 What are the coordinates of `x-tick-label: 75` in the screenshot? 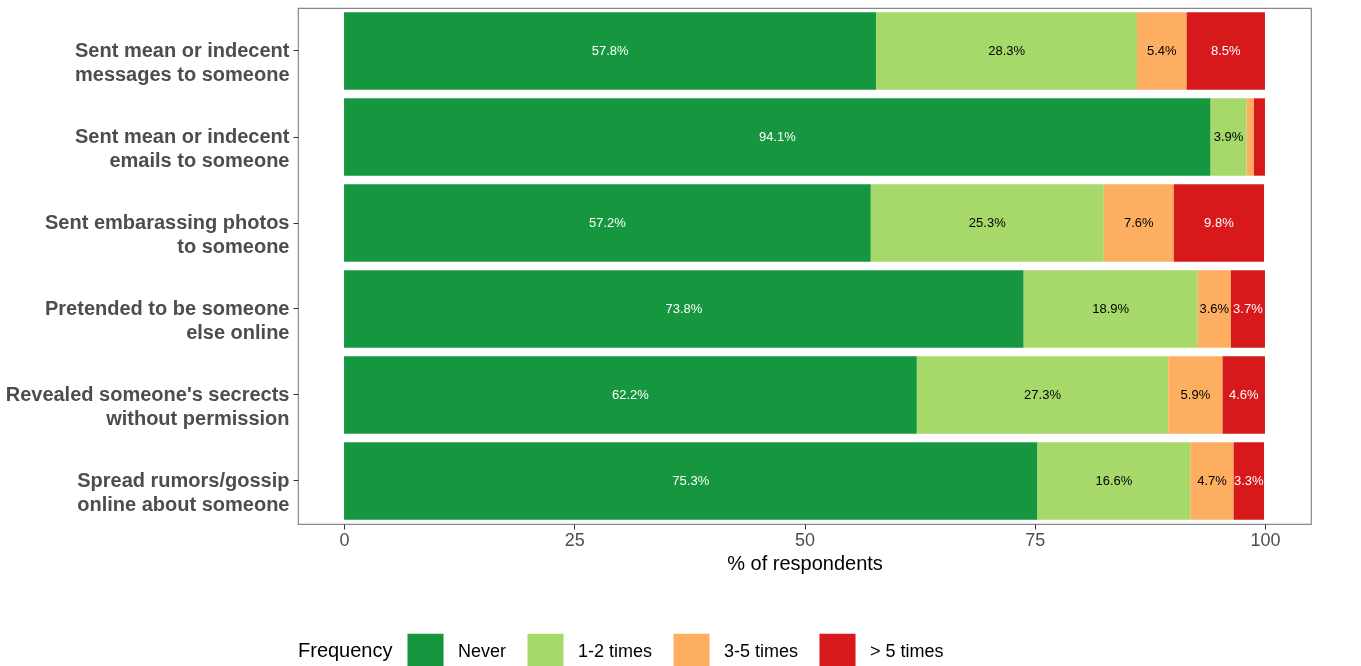 It's located at (1035, 539).